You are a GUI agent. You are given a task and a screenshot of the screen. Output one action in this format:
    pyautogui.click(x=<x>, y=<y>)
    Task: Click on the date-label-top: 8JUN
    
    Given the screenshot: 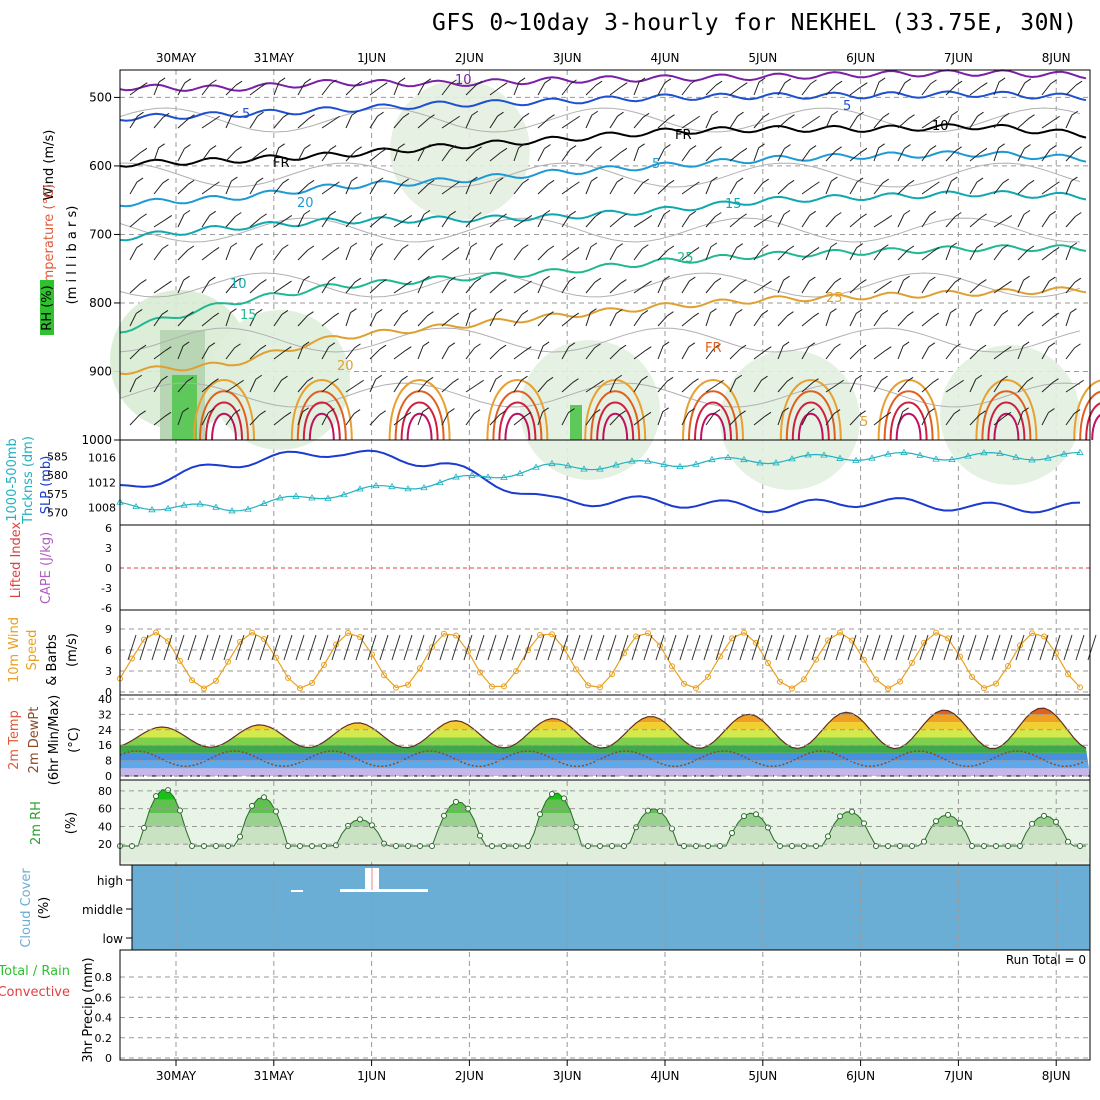 What is the action you would take?
    pyautogui.click(x=1056, y=58)
    